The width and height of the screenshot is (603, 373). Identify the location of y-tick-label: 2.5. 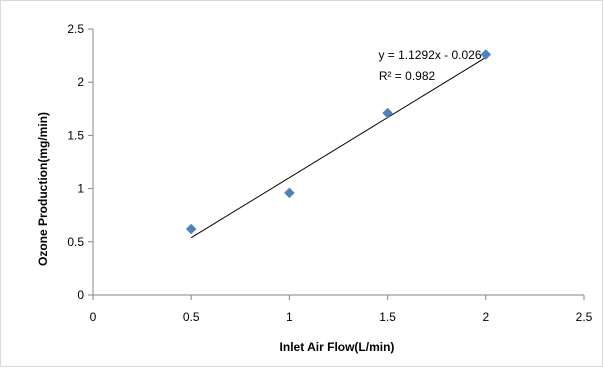
(75, 29).